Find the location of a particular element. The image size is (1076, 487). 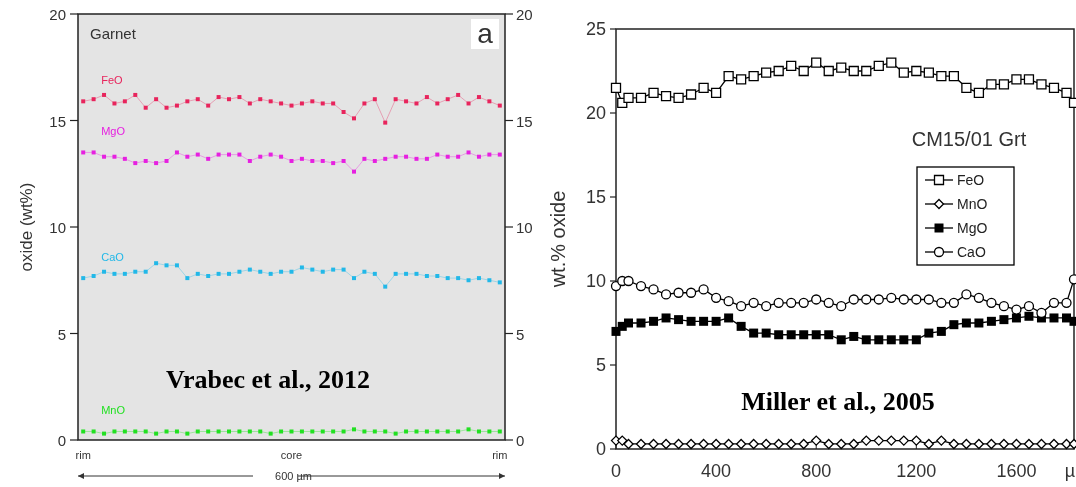

legend-label: CaO is located at coordinates (971, 252).